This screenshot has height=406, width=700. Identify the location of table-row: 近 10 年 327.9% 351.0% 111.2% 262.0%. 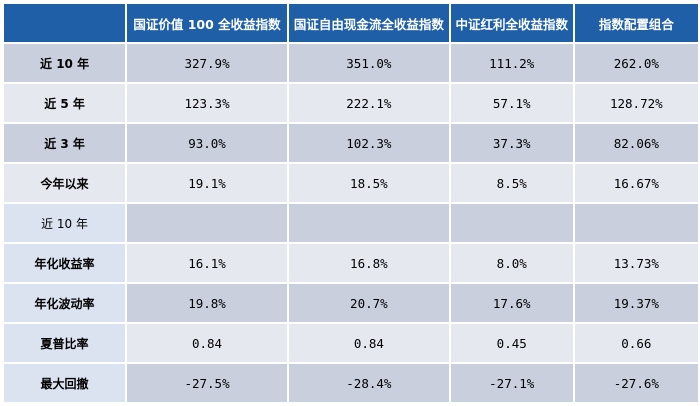
(351, 63).